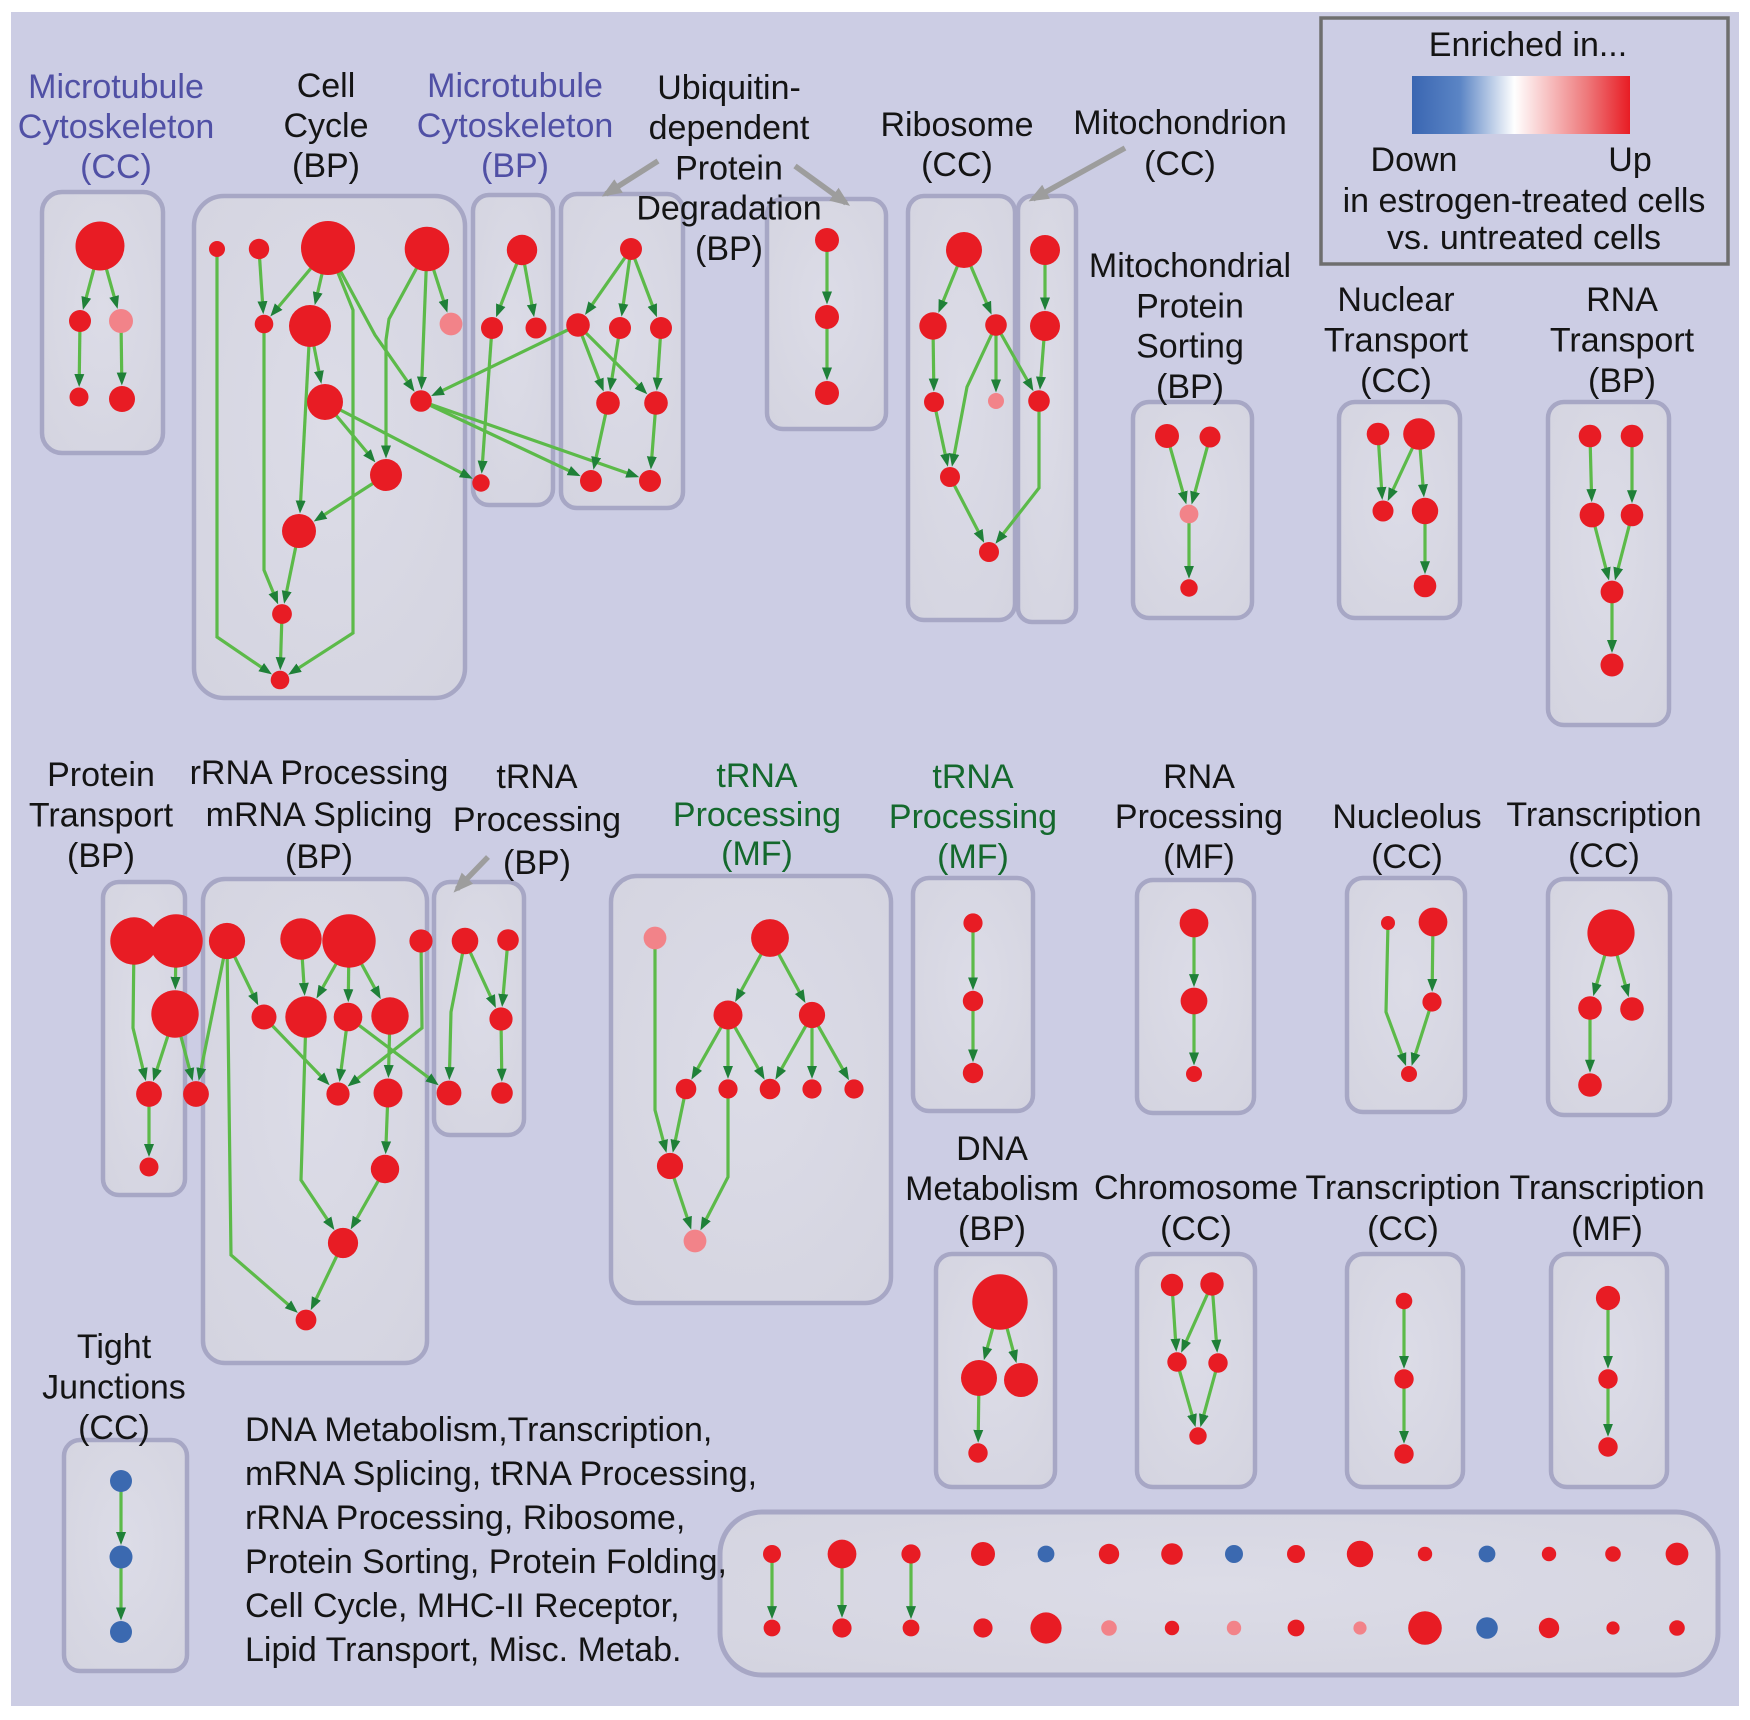 This screenshot has height=1720, width=1750. Describe the element at coordinates (1524, 201) in the screenshot. I see `svg-text: in estrogen-treated cells` at that location.